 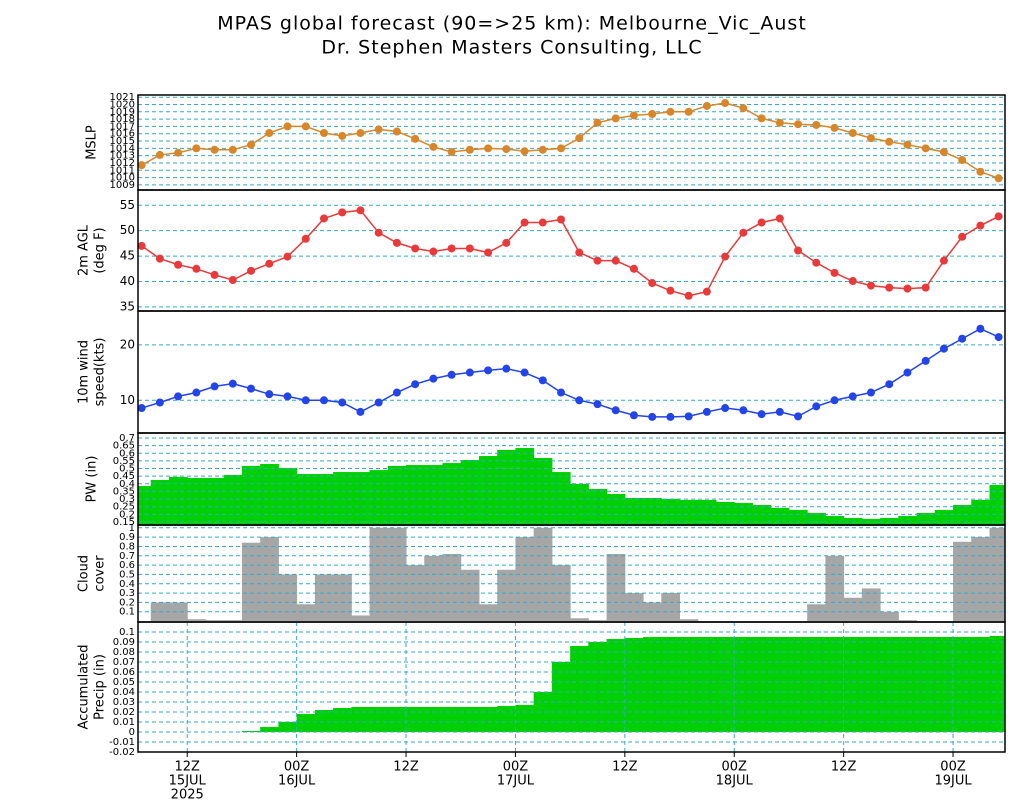 What do you see at coordinates (124, 476) in the screenshot?
I see `y-tick-label: 0.45` at bounding box center [124, 476].